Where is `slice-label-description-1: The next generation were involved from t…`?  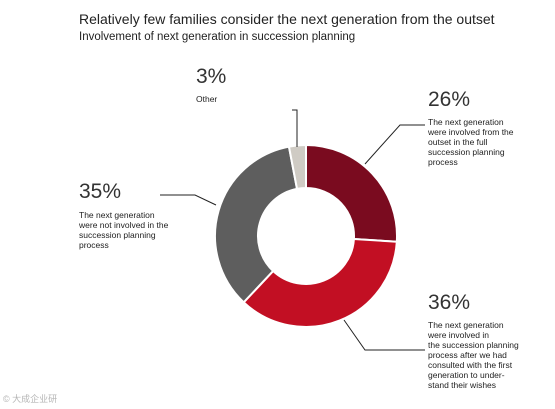 slice-label-description-1: The next generation were involved from t… is located at coordinates (471, 142).